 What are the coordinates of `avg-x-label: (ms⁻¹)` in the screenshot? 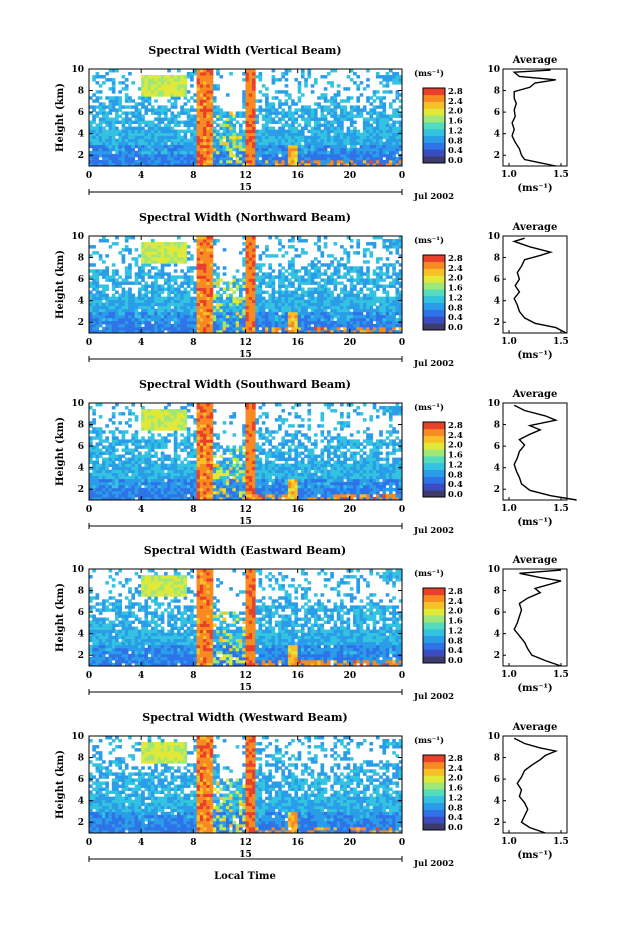 It's located at (534, 355).